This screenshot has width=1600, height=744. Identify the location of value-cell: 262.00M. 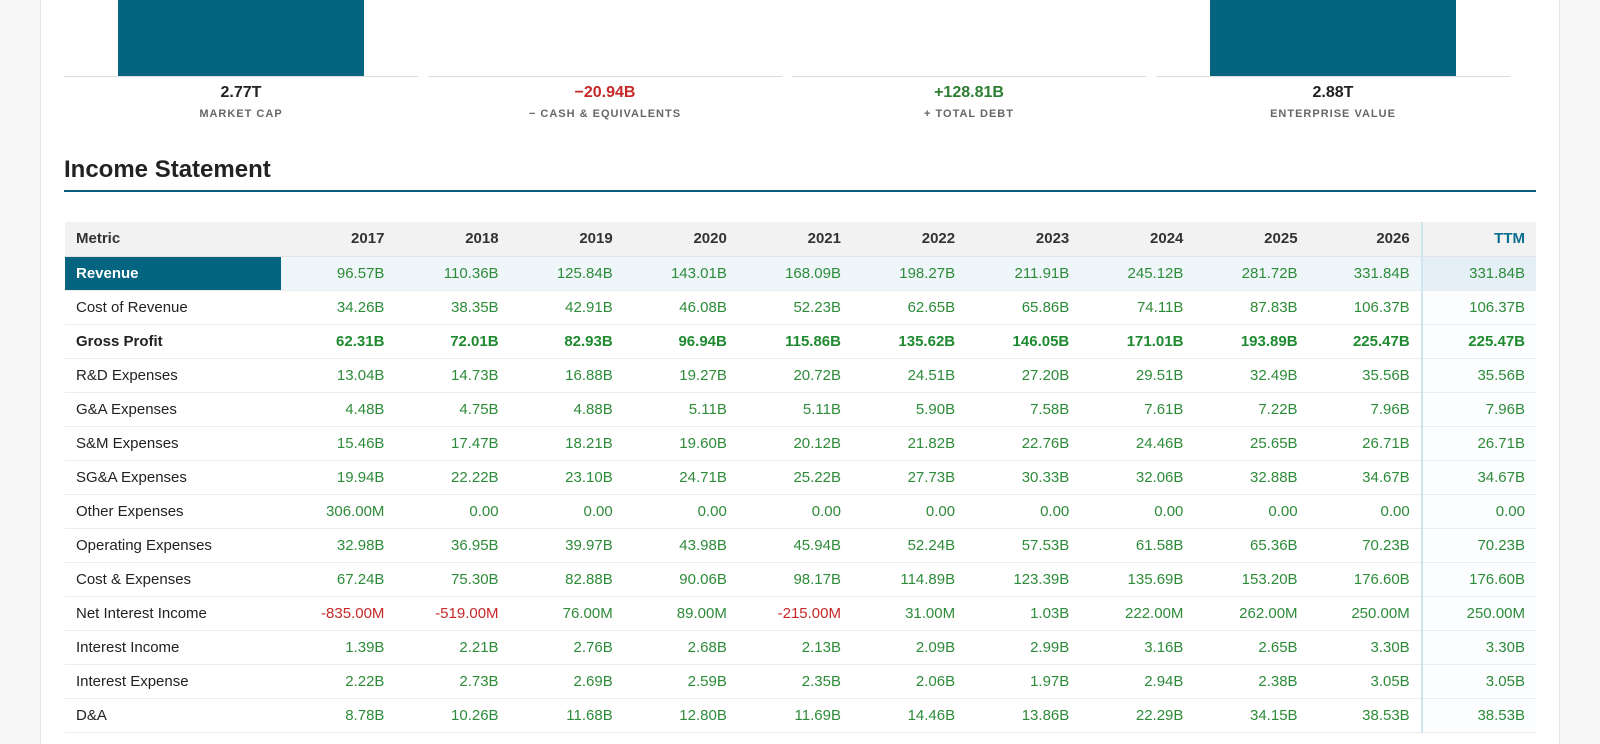
(1251, 613).